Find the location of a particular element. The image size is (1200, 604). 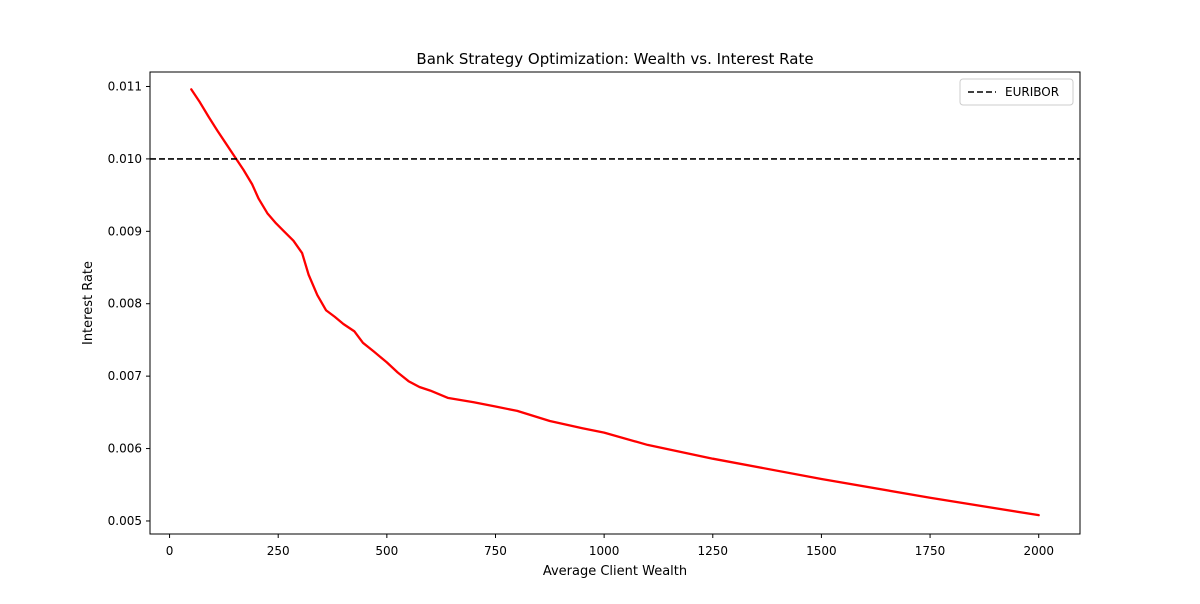

x-tick-label: 1500 is located at coordinates (821, 551).